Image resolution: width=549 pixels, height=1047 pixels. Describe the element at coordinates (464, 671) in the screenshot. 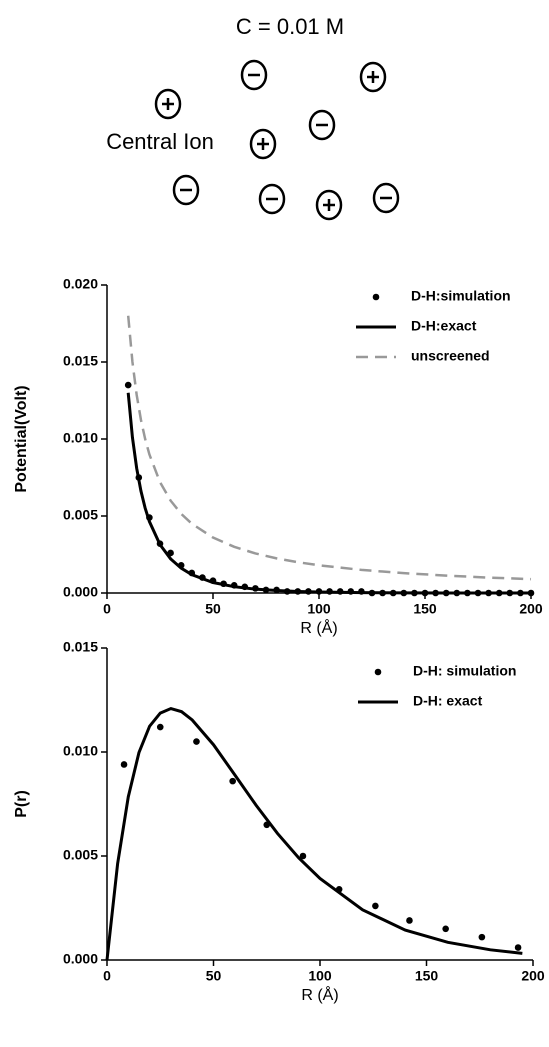

I see `legend-label: D-H: simulation` at that location.